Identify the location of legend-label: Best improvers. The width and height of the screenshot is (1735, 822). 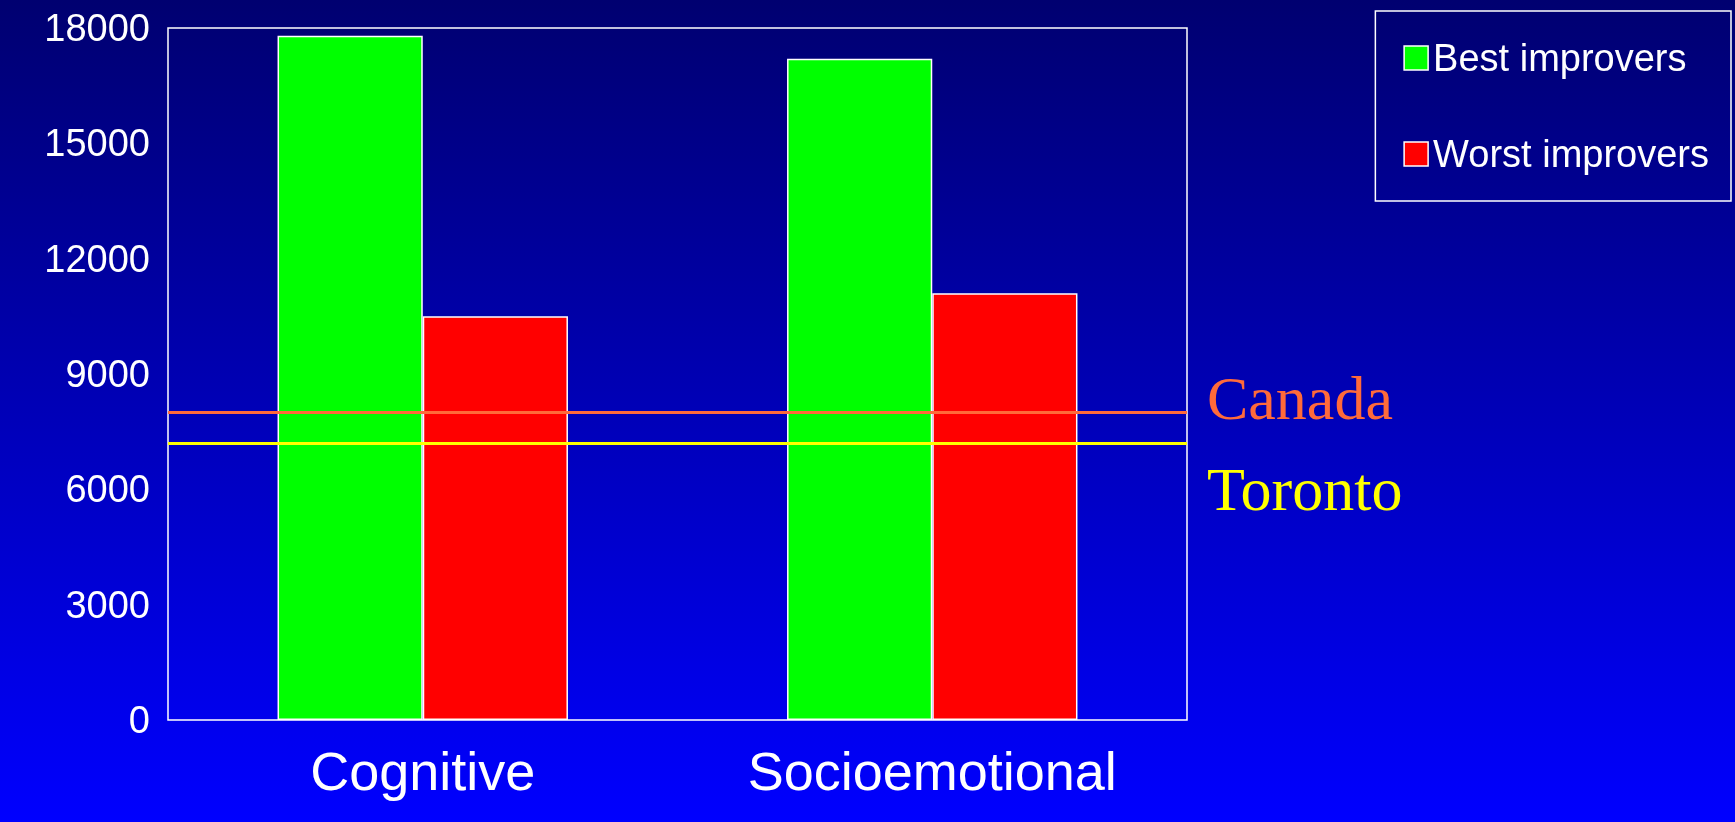
(1560, 58).